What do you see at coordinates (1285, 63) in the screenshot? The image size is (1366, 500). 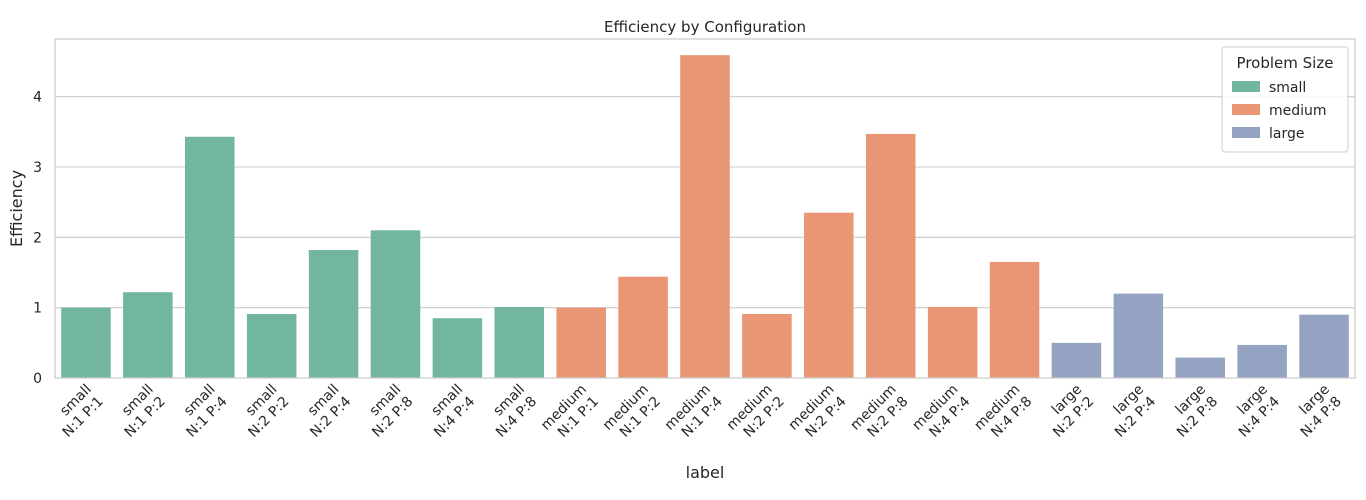 I see `legend-title: Problem Size` at bounding box center [1285, 63].